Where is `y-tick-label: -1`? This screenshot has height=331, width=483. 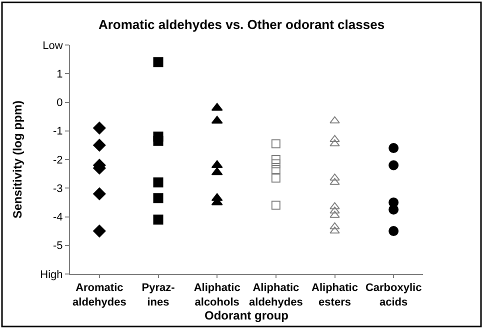 y-tick-label: -1 is located at coordinates (58, 132).